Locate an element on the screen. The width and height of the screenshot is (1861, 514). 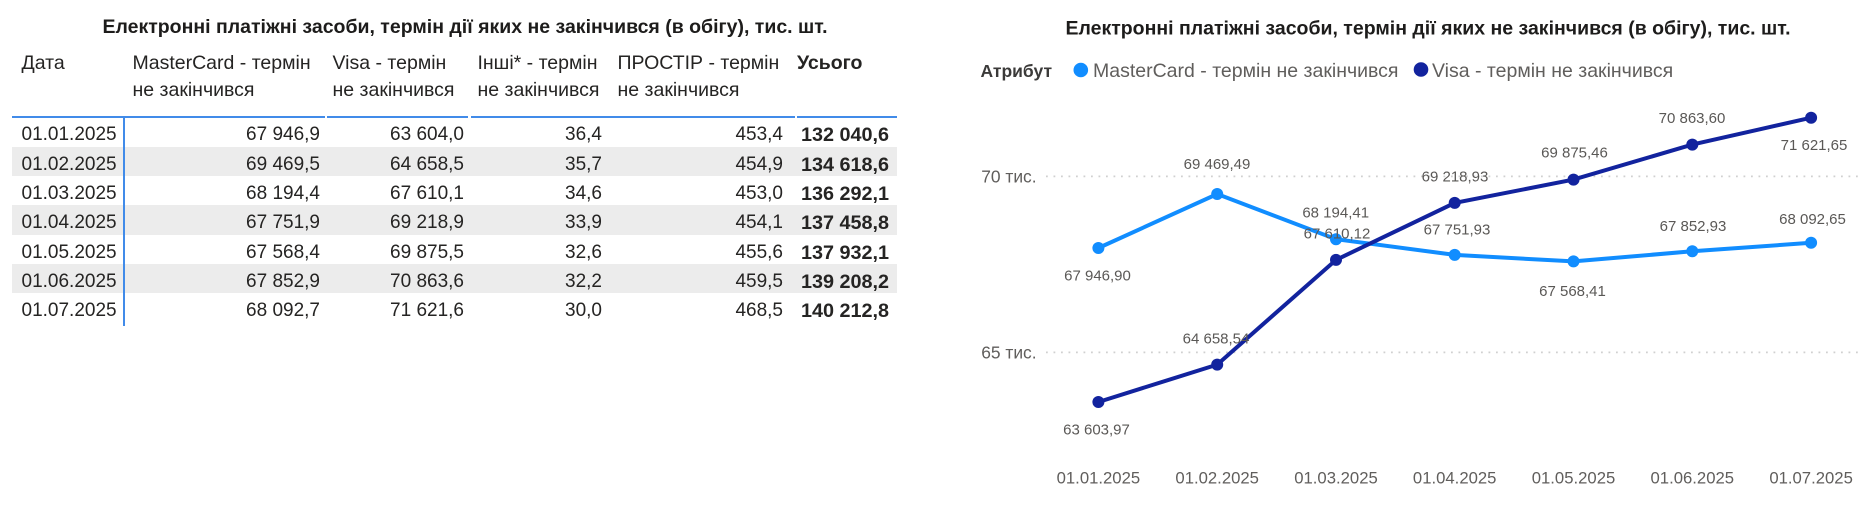
svg-text: Атрибут is located at coordinates (1017, 71).